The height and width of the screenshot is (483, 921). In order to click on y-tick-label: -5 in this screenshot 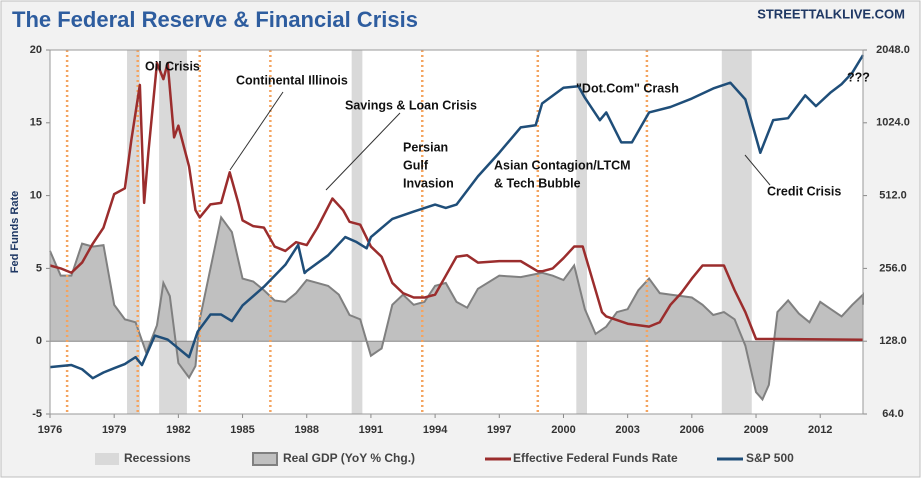, I will do `click(37, 414)`.